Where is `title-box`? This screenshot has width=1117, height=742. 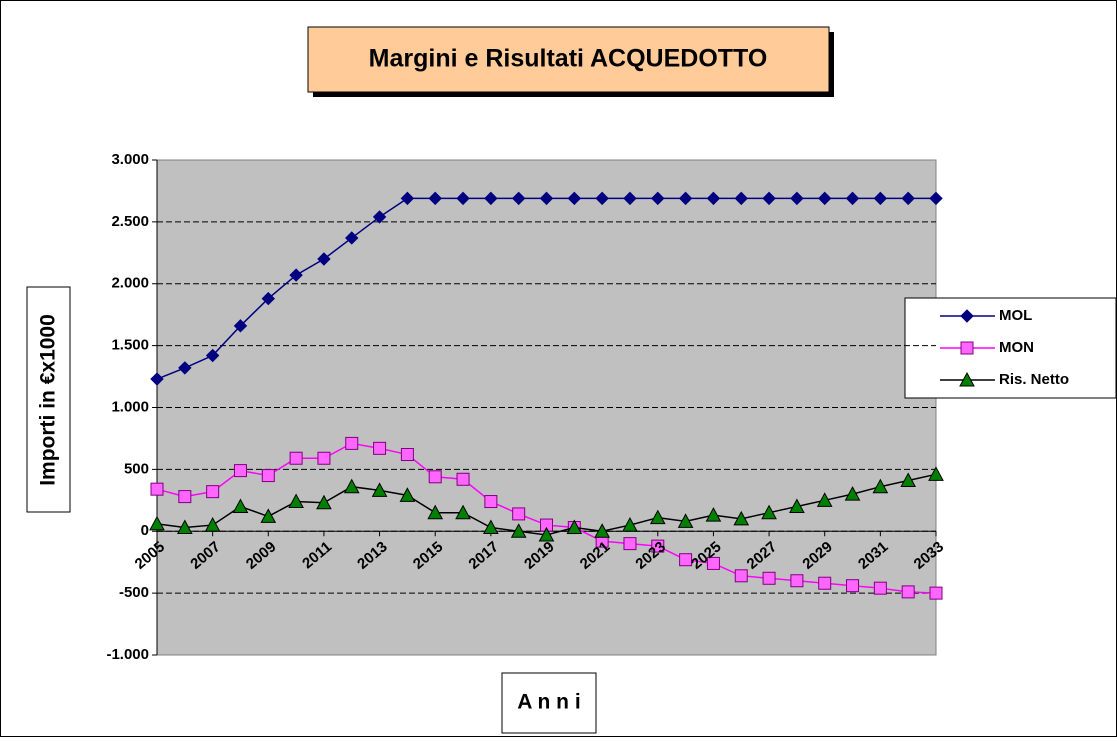
title-box is located at coordinates (568, 59).